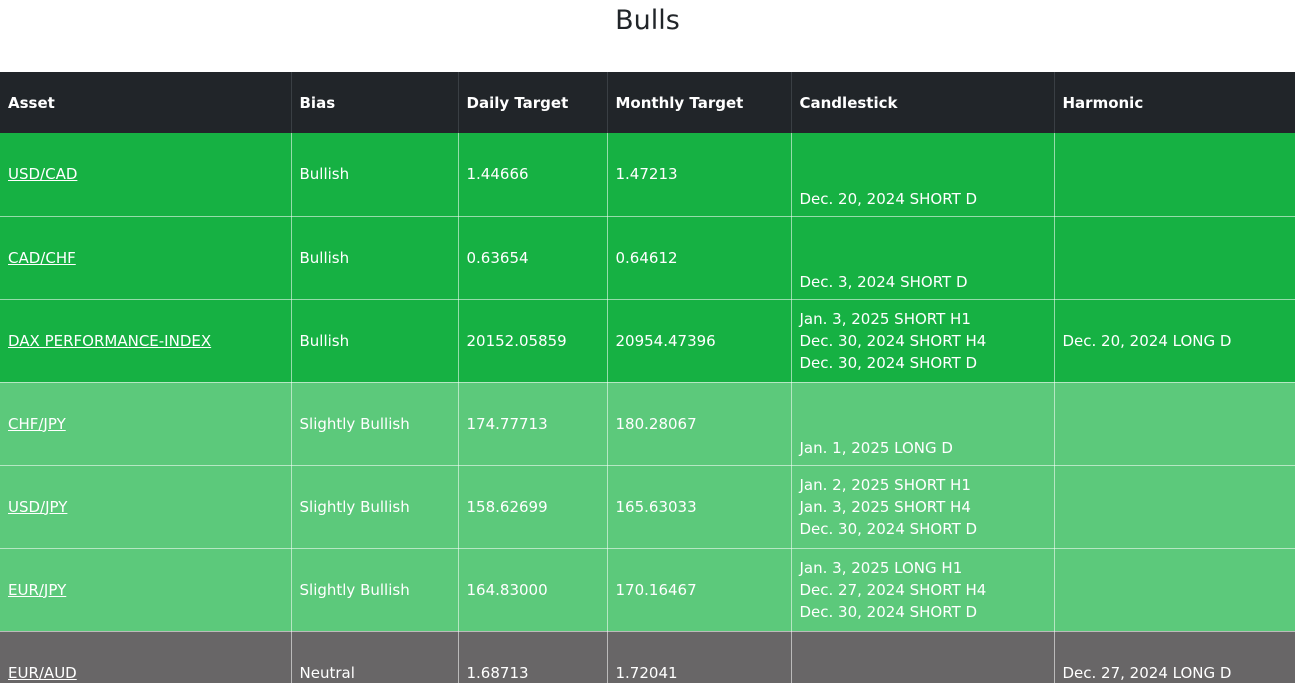 The image size is (1295, 683). I want to click on cell-daily-target: 1.68713, so click(533, 657).